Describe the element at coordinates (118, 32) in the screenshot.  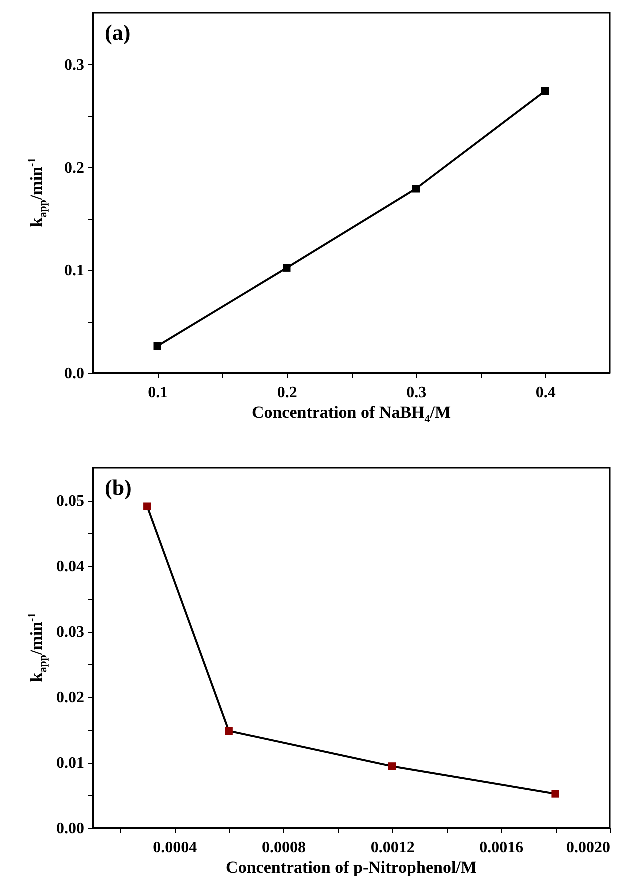
I see `annotation: (a)` at that location.